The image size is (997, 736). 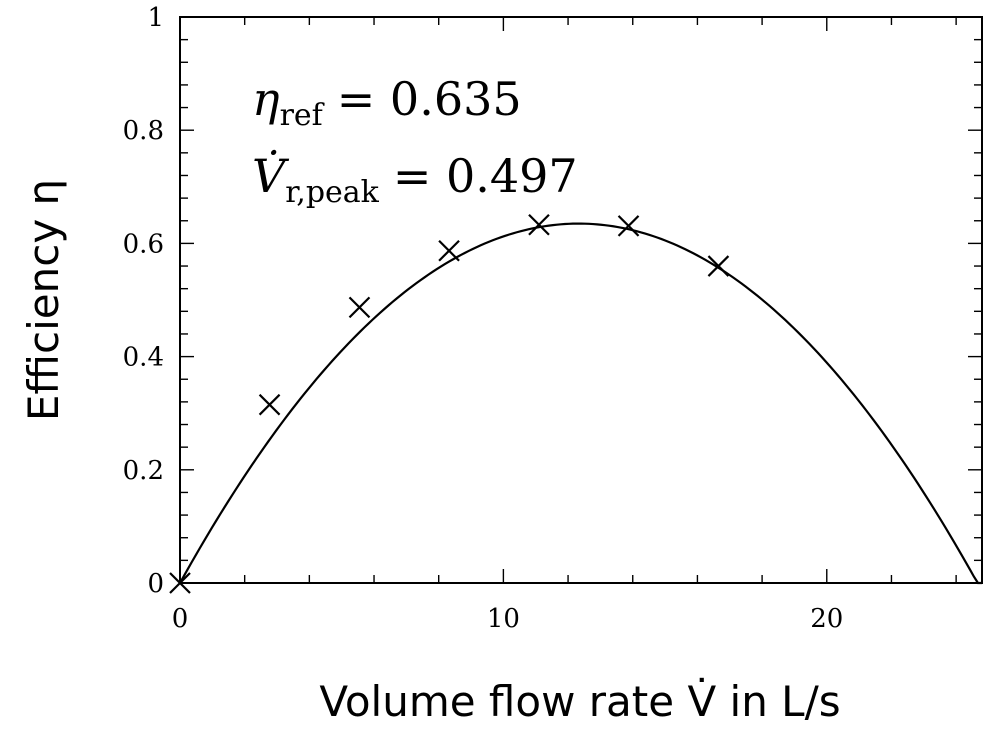 I want to click on annotation-eta-ref-subscript: ref, so click(x=302, y=115).